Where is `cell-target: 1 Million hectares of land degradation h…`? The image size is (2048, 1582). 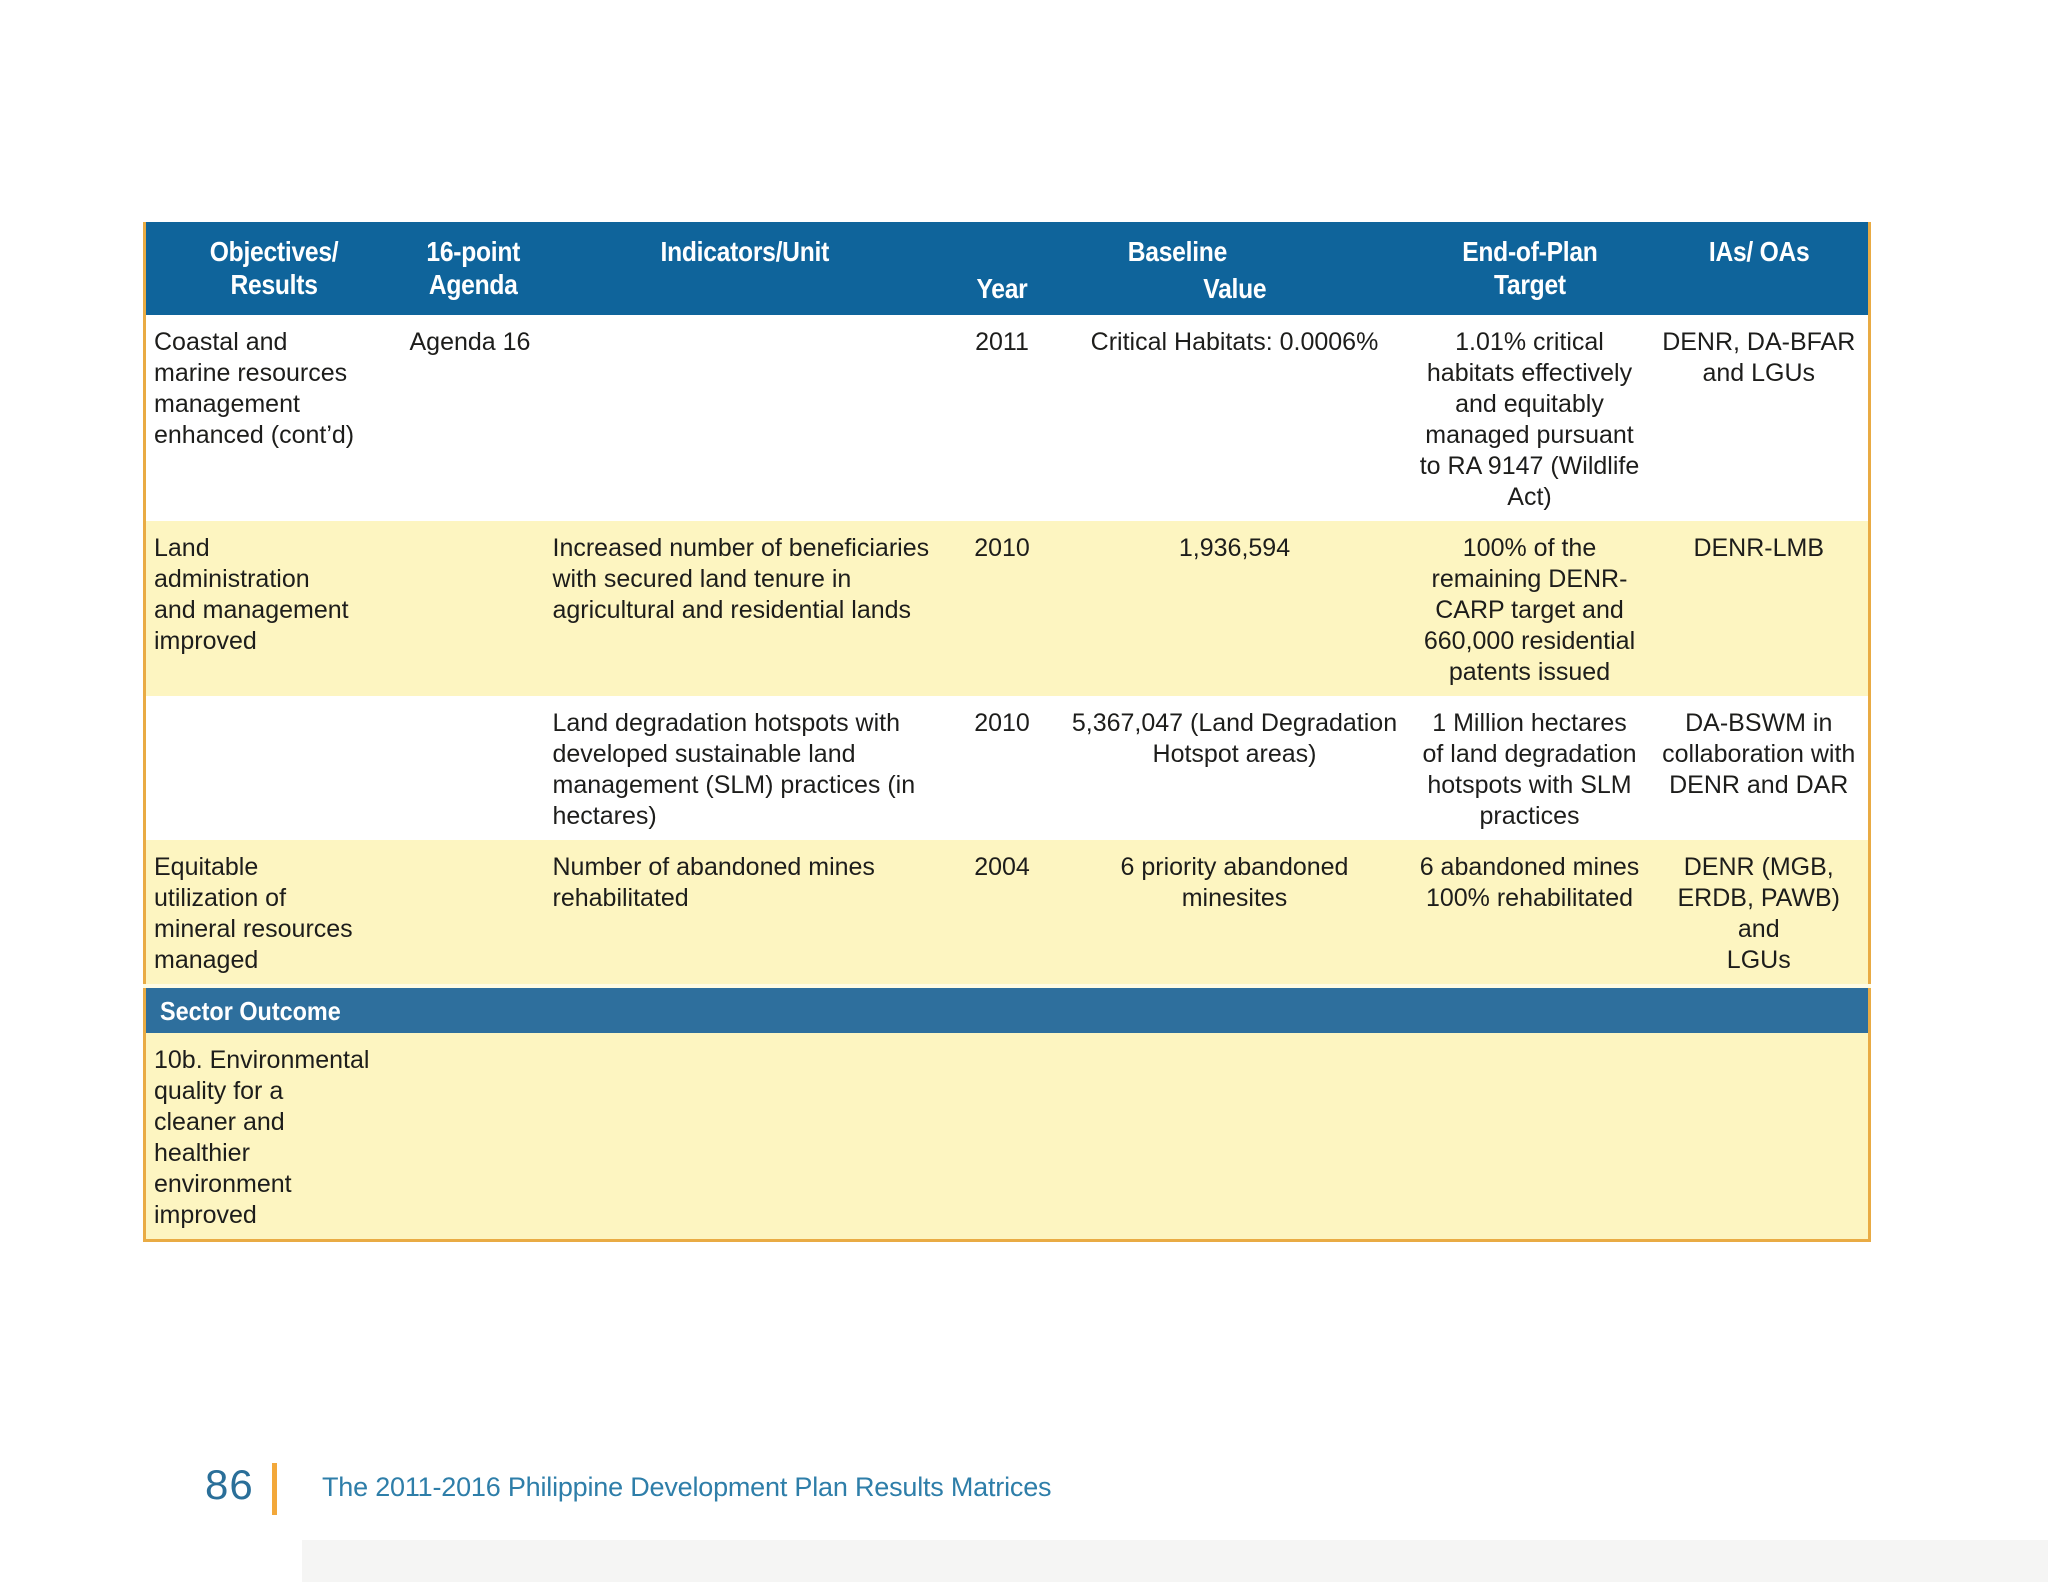
cell-target: 1 Million hectares of land degradation h… is located at coordinates (1529, 768).